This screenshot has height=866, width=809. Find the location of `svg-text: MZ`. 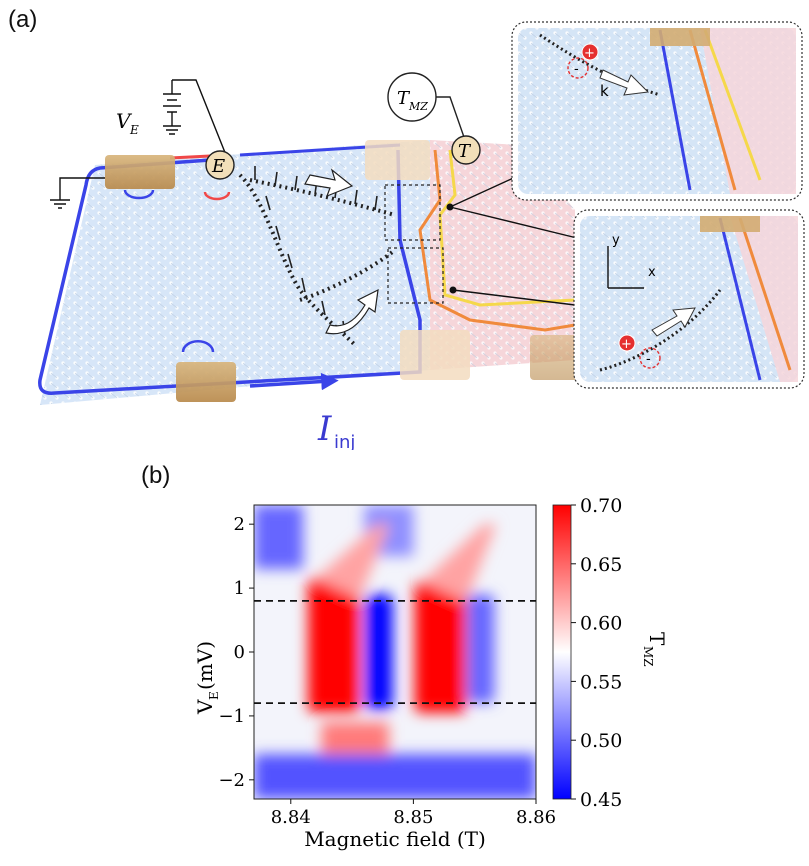

svg-text: MZ is located at coordinates (648, 656).